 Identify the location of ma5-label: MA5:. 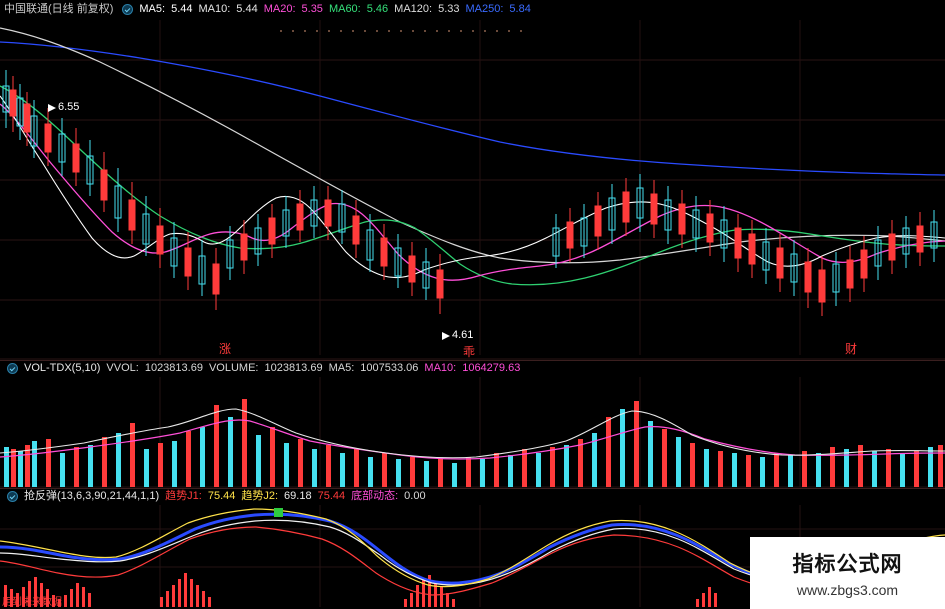
(152, 9).